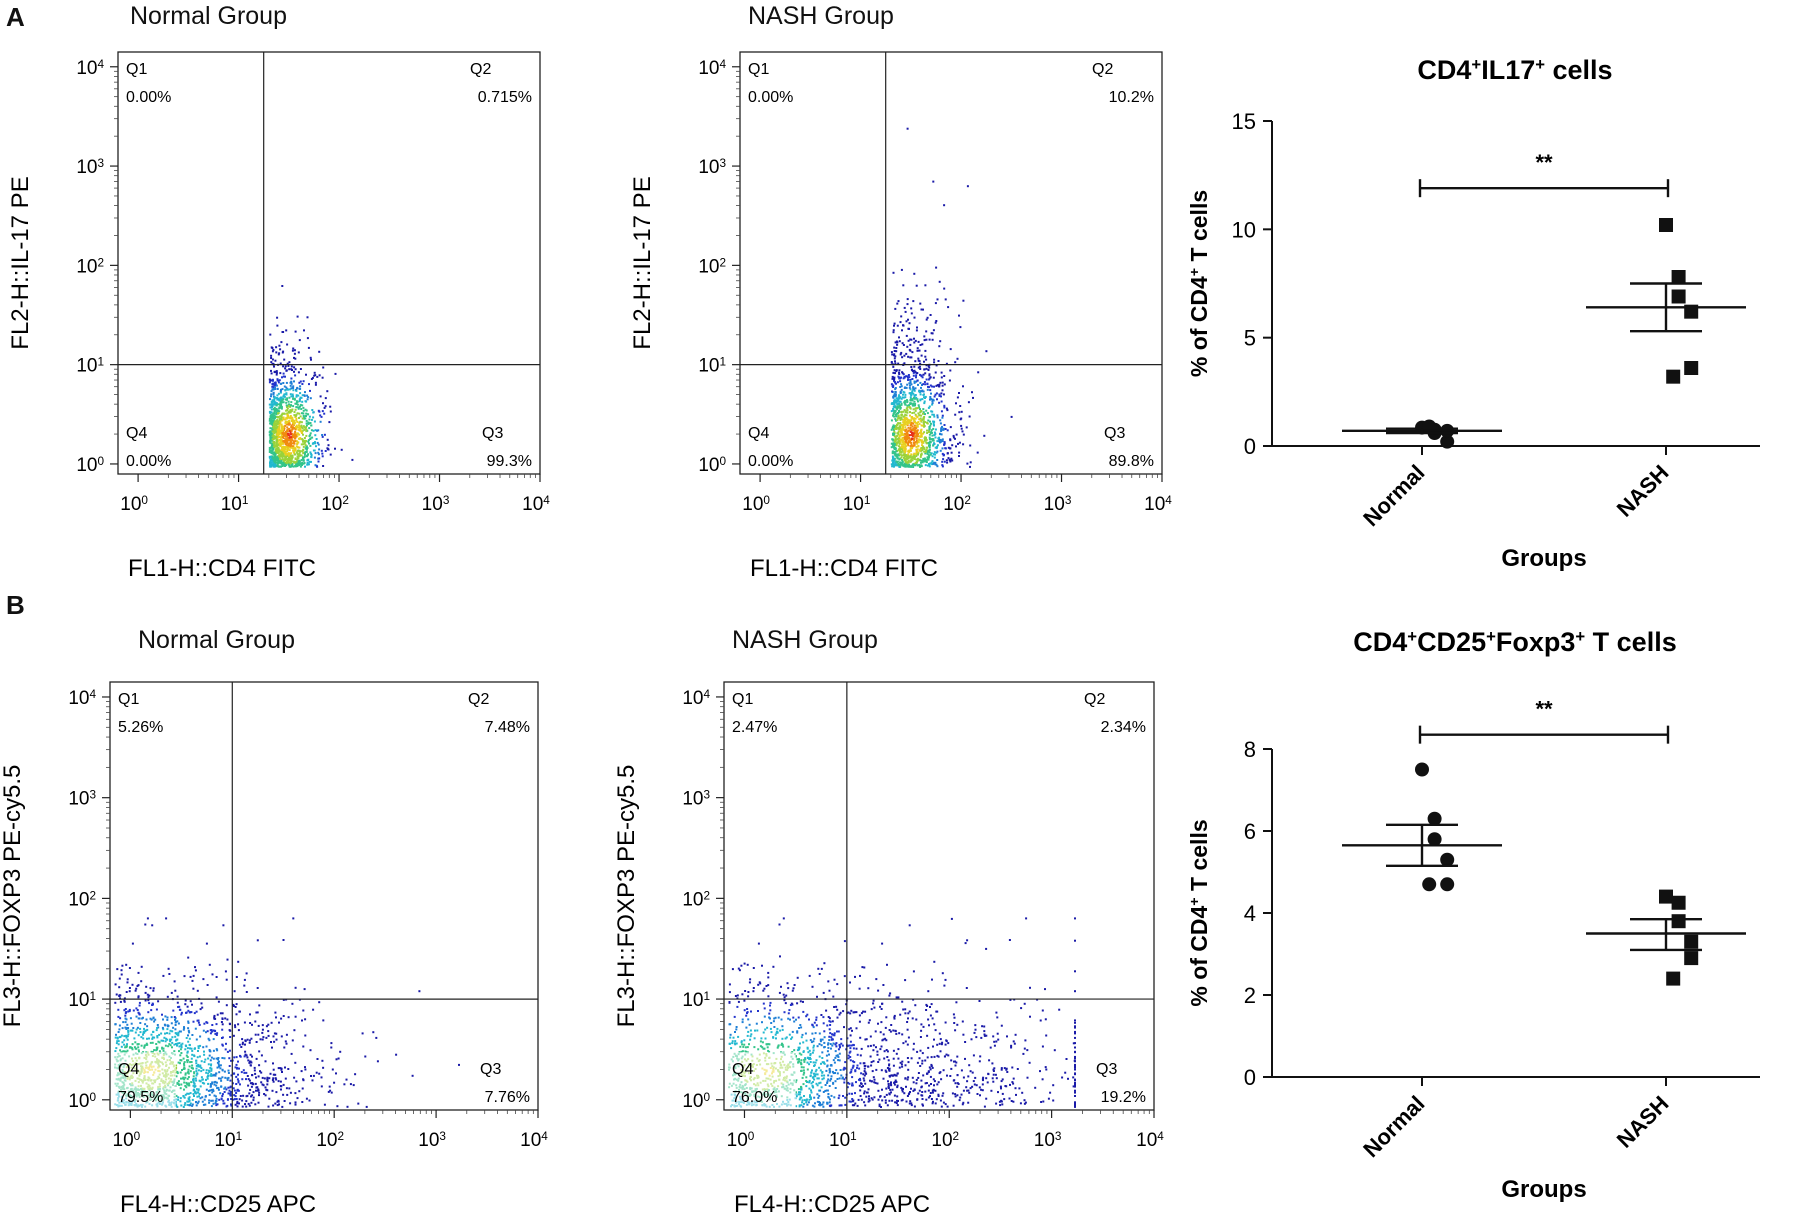 The height and width of the screenshot is (1219, 1800). I want to click on scatter-ylabel: % of CD4+ T cells, so click(1199, 283).